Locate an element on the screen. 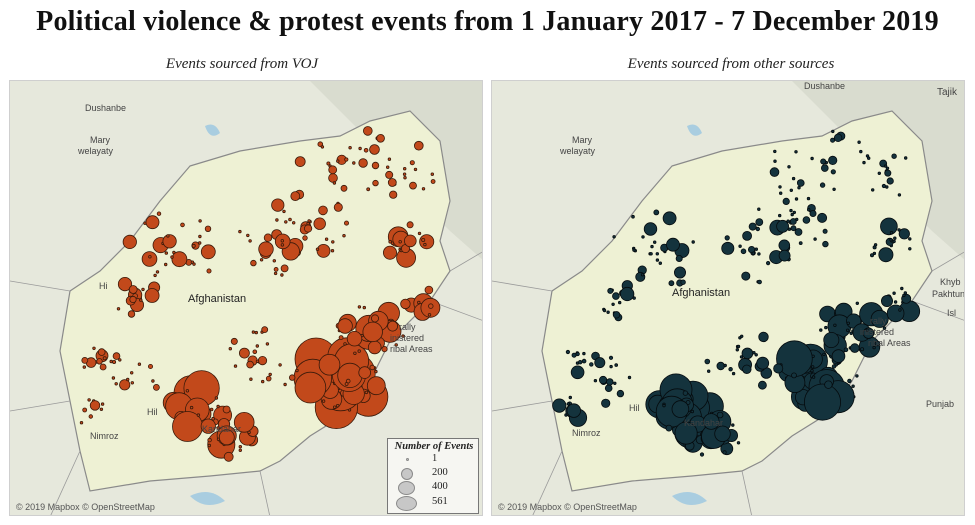  map-label-rally: rally is located at coordinates (878, 321).